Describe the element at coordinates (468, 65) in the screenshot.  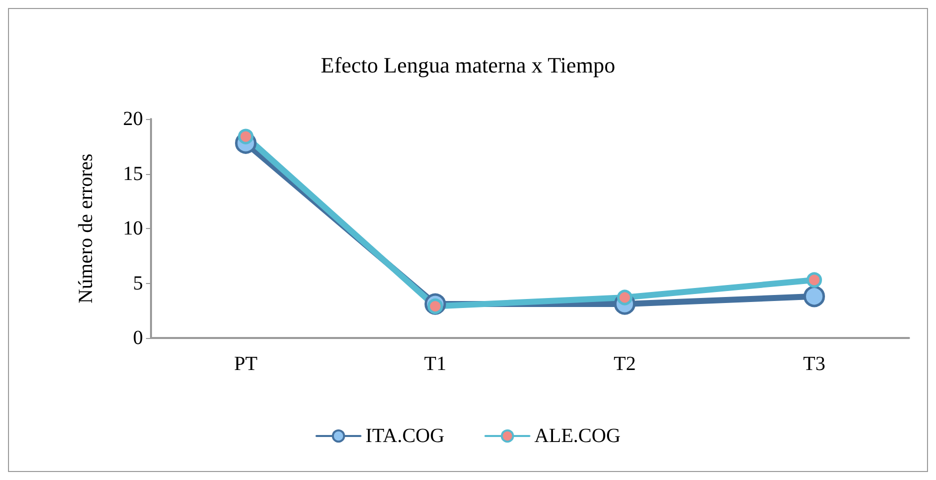
I see `chart-title: Efecto Lengua materna x Tiempo` at that location.